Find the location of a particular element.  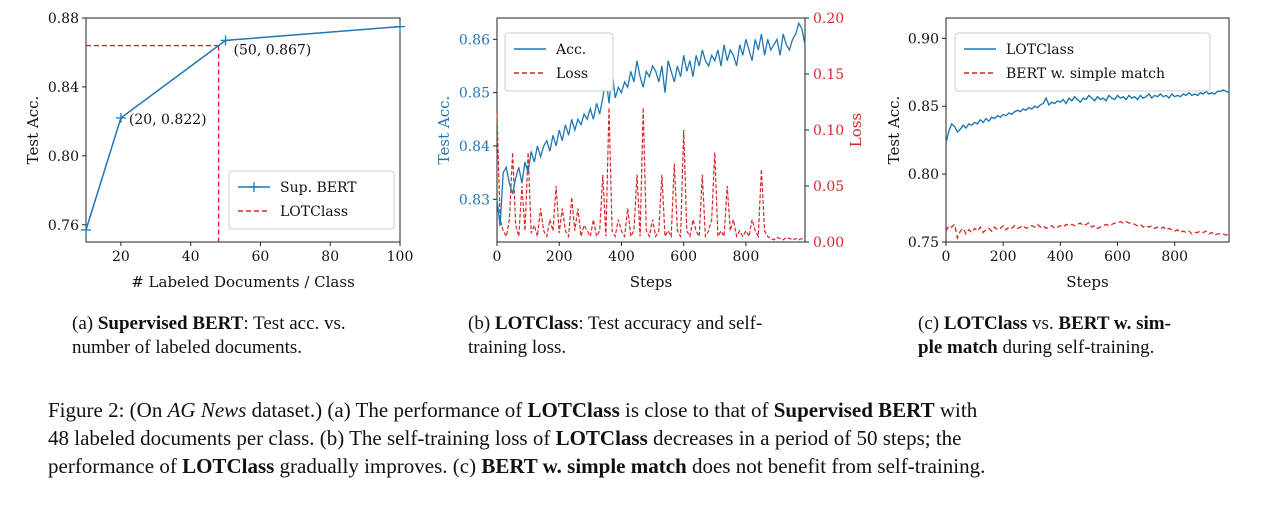

chart-c-xlabel: Steps is located at coordinates (1087, 282).